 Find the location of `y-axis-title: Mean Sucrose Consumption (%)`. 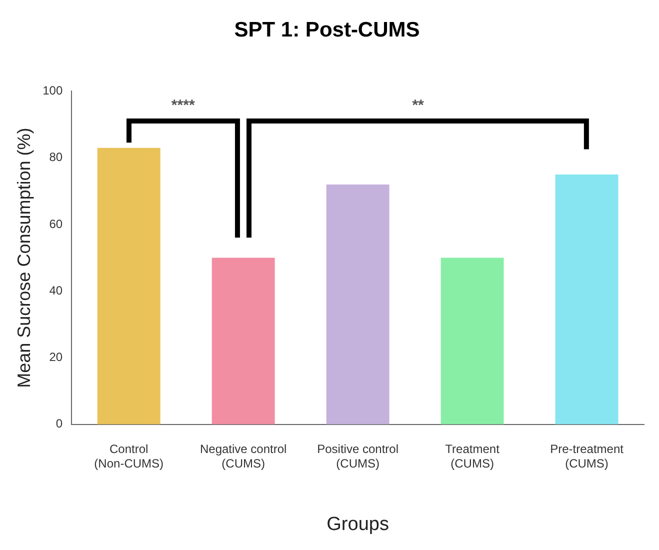

y-axis-title: Mean Sucrose Consumption (%) is located at coordinates (24, 258).